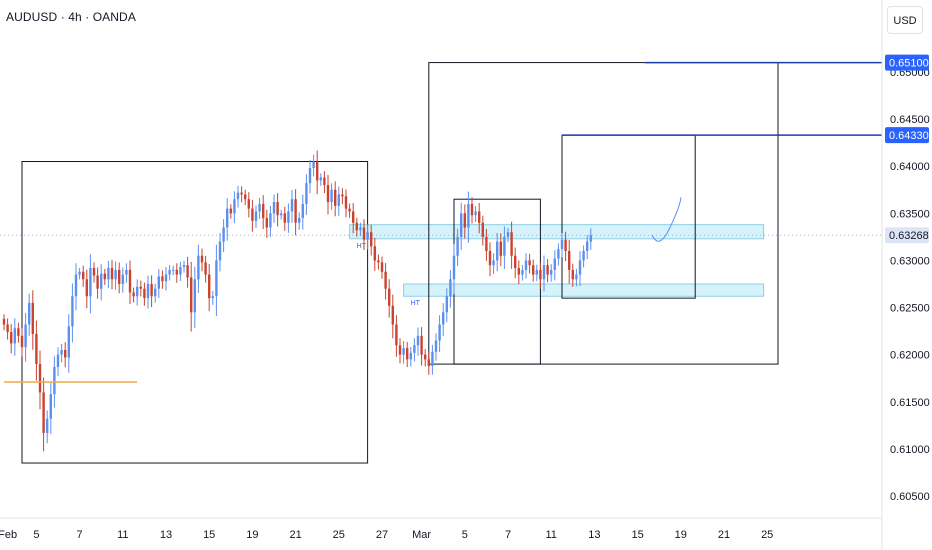  Describe the element at coordinates (905, 20) in the screenshot. I see `currency-button: USD` at that location.